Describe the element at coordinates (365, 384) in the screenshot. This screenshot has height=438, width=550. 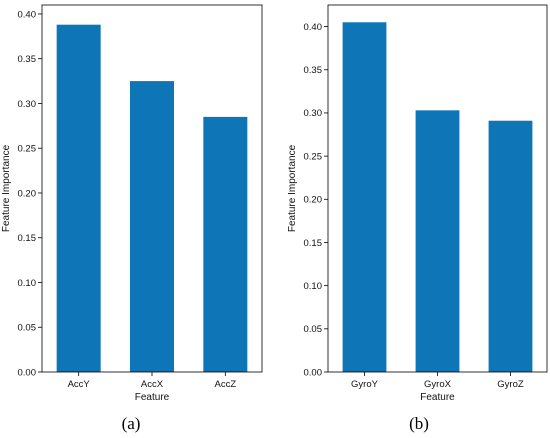
I see `x-tick-label: GyroY` at that location.